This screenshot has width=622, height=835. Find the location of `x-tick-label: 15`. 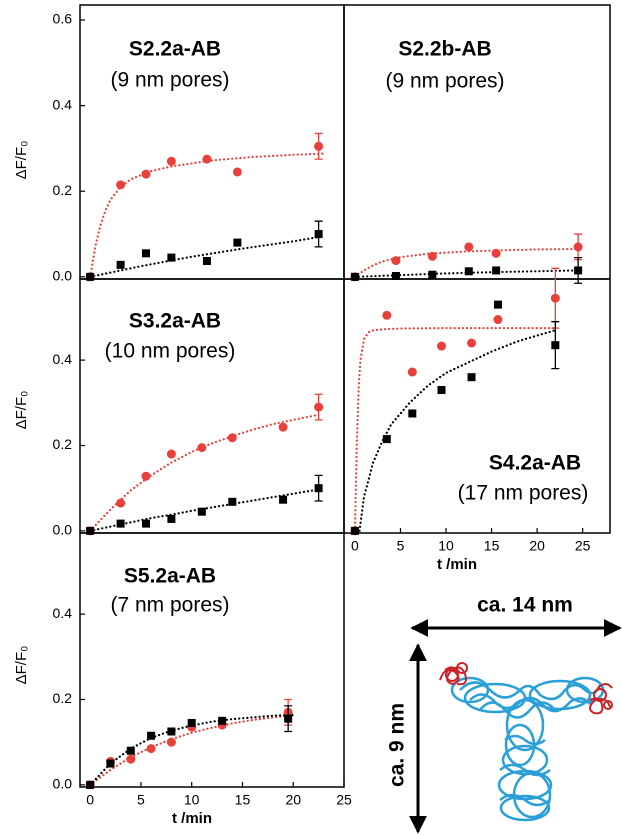

x-tick-label: 15 is located at coordinates (492, 546).